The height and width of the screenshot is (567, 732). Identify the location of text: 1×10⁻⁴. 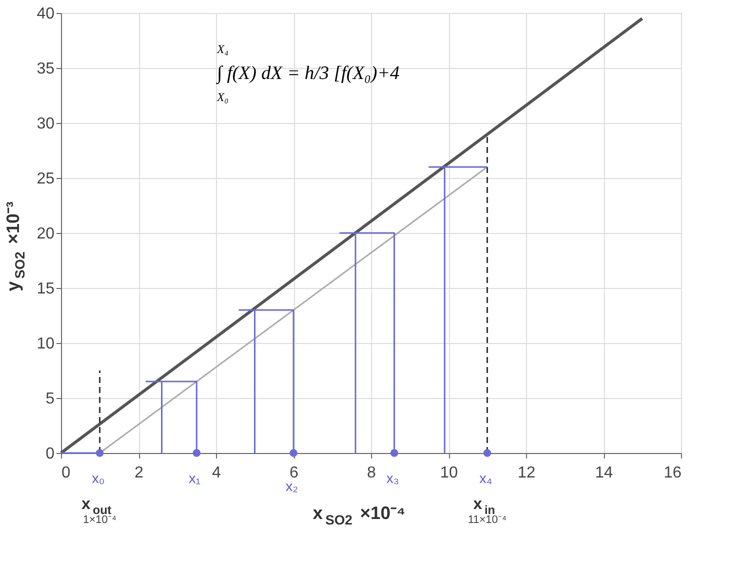
(99, 520).